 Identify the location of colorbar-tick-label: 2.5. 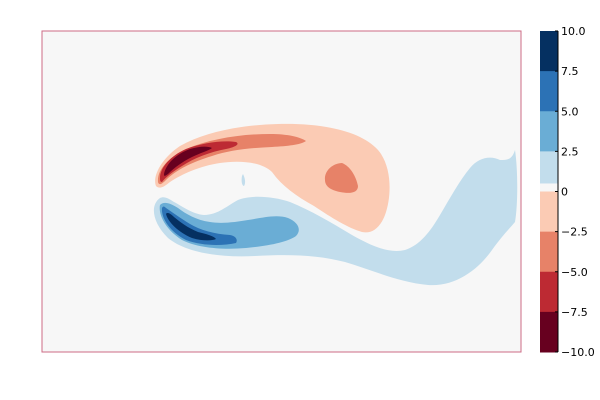
(570, 151).